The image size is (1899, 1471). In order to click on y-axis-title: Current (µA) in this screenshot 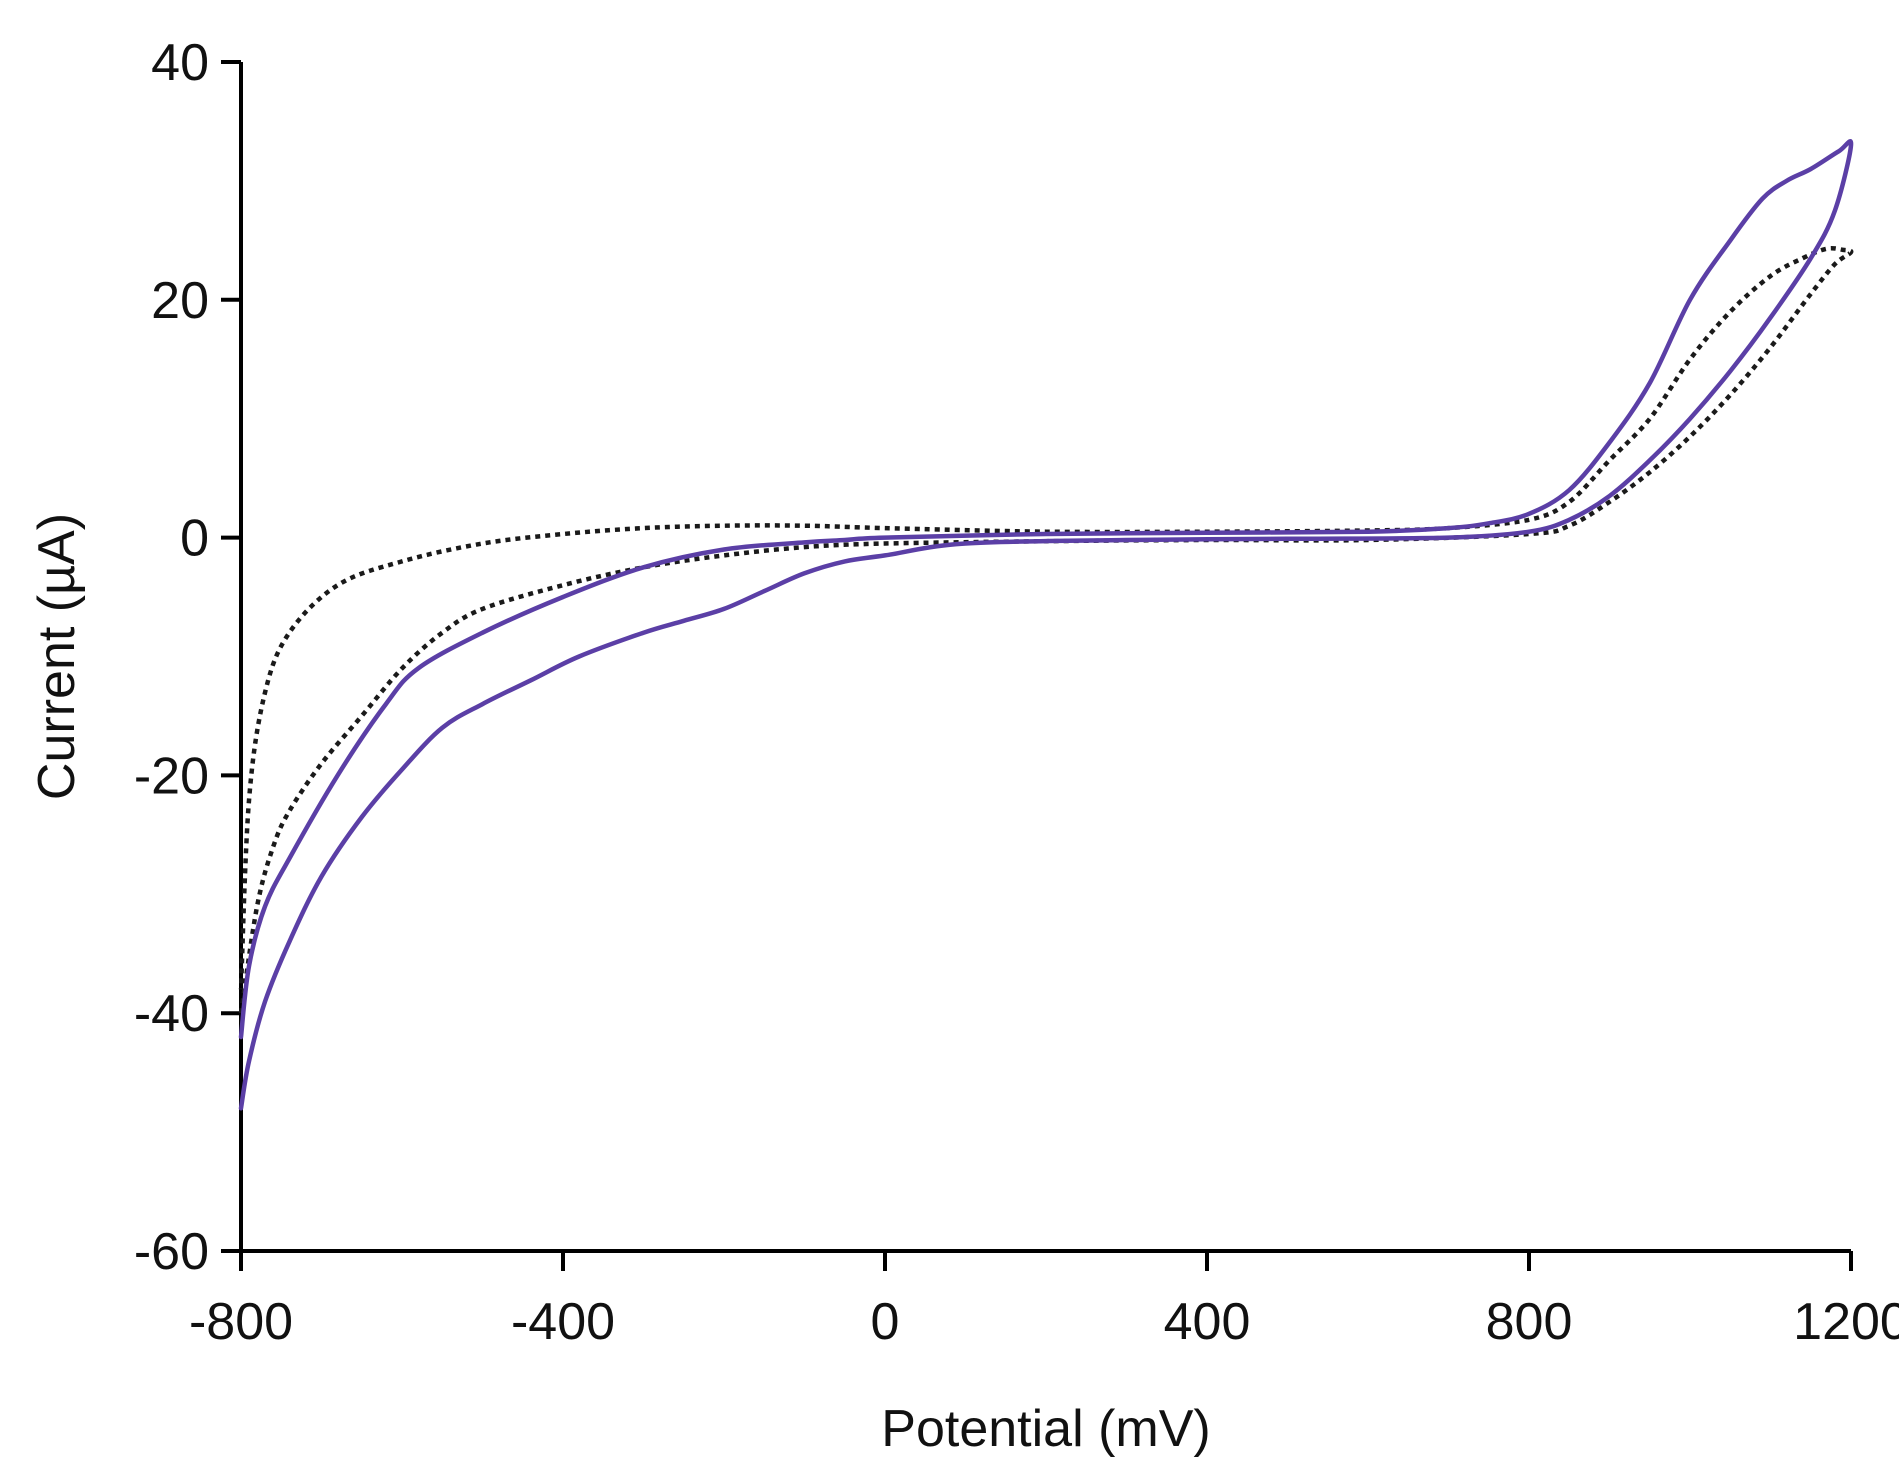, I will do `click(57, 656)`.